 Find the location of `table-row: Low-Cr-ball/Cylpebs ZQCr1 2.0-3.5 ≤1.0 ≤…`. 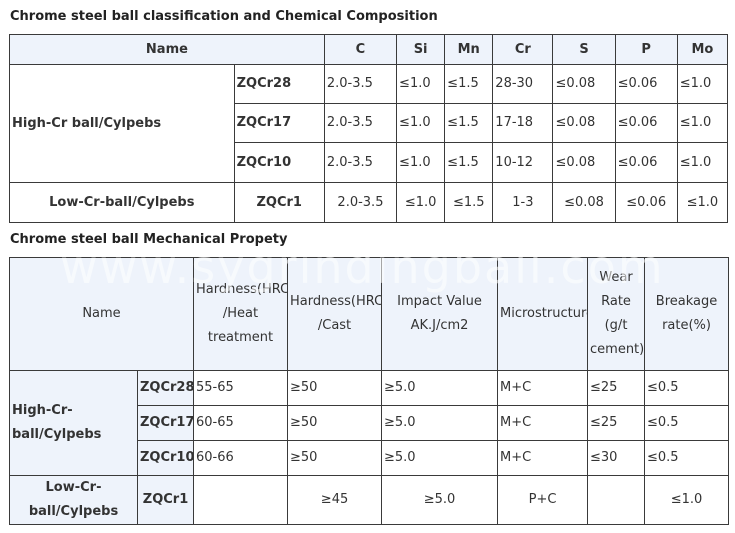

table-row: Low-Cr-ball/Cylpebs ZQCr1 2.0-3.5 ≤1.0 ≤… is located at coordinates (369, 202).